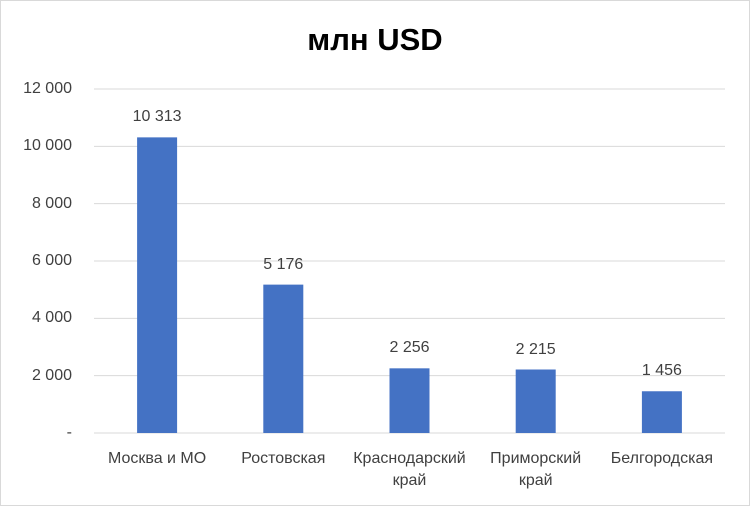  Describe the element at coordinates (662, 458) in the screenshot. I see `x-tick-label: Белгородская` at that location.